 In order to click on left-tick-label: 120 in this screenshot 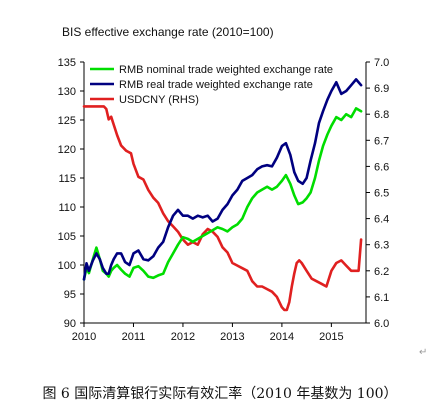, I will do `click(67, 150)`.